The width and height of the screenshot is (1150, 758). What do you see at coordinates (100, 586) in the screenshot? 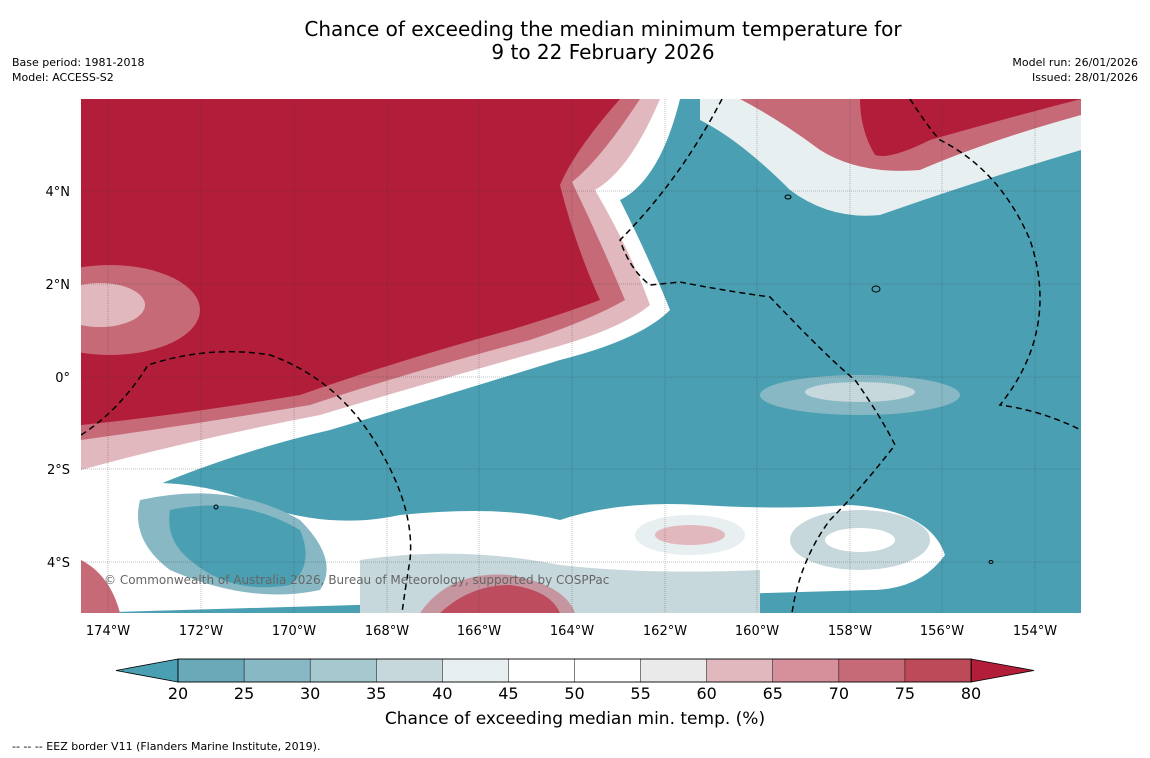
I see `southwest-warm-edge` at bounding box center [100, 586].